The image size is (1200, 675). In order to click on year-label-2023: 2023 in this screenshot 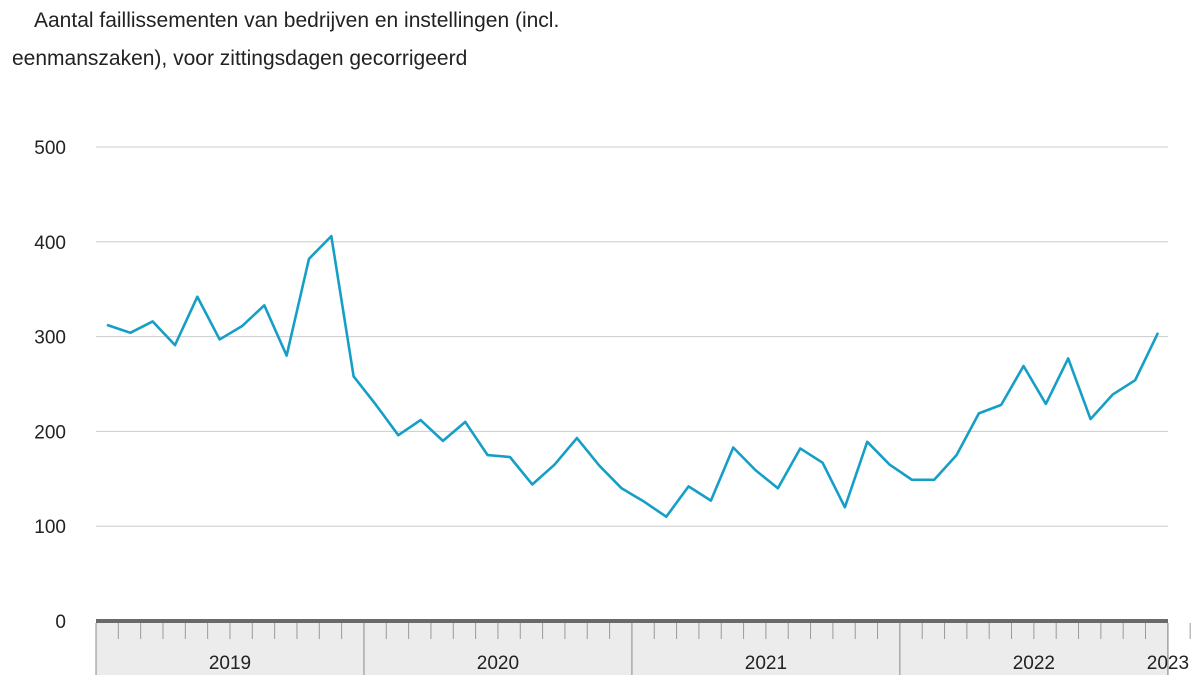, I will do `click(1168, 663)`.